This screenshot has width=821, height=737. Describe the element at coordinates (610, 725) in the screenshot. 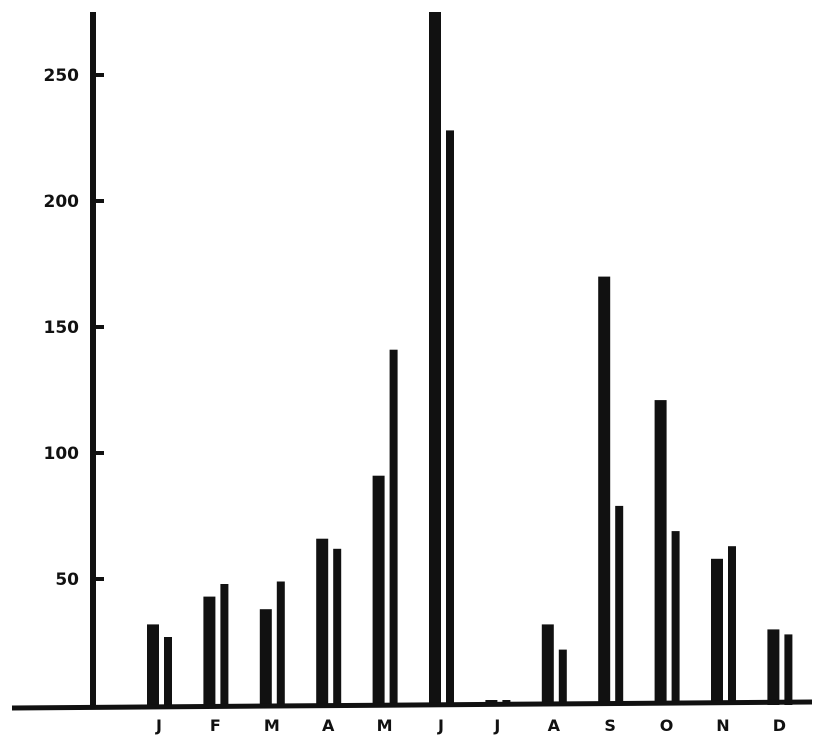

I see `x-tick-label: S` at that location.